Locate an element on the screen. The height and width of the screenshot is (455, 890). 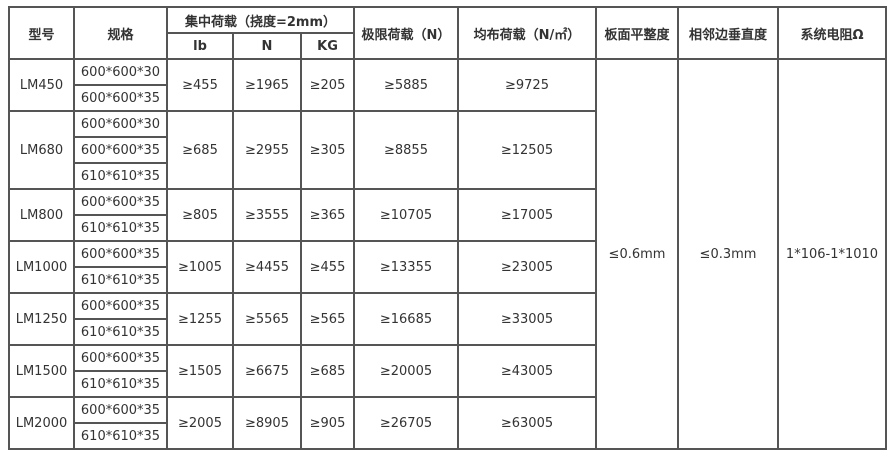
model-cell: LM680 is located at coordinates (41, 150).